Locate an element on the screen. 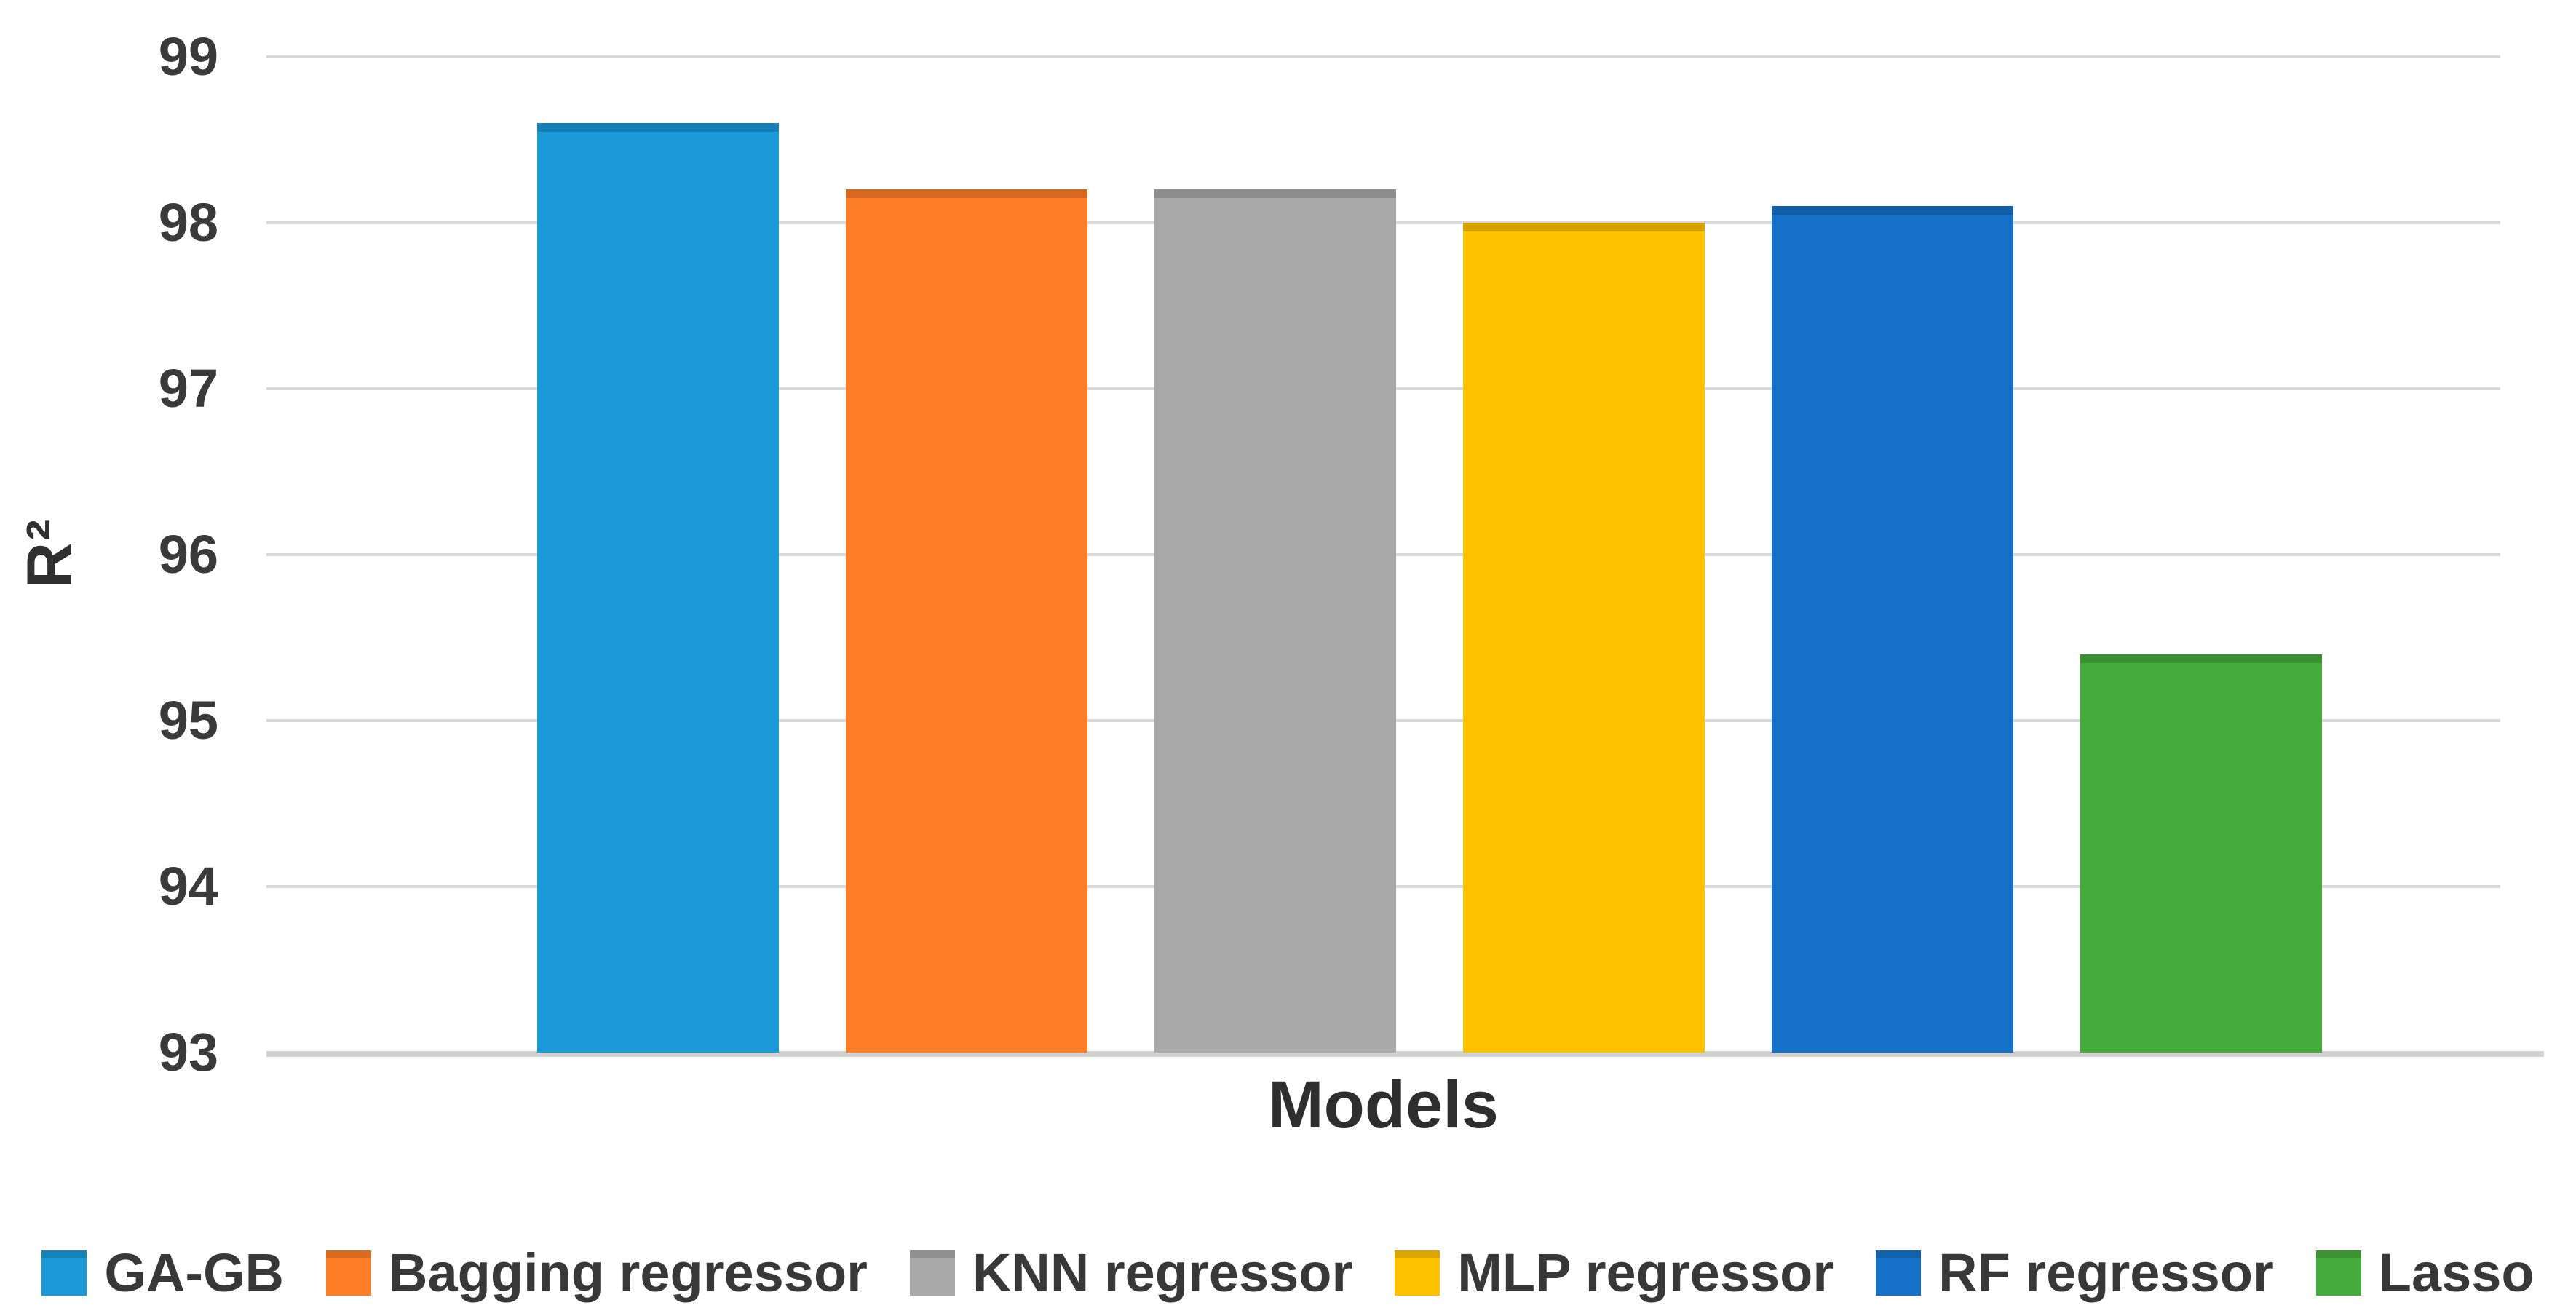 This screenshot has height=1316, width=2576. legend-swatch-mlp-regressor-icon is located at coordinates (1417, 1273).